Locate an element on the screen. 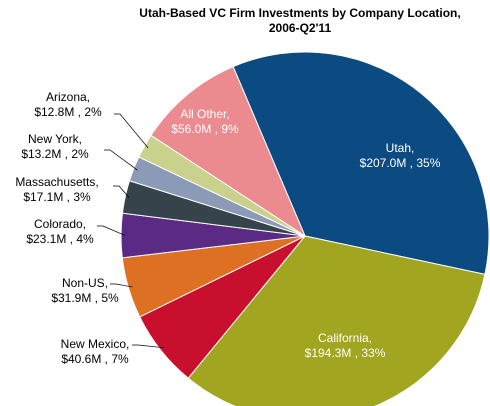  label-category: Non-US, is located at coordinates (85, 283).